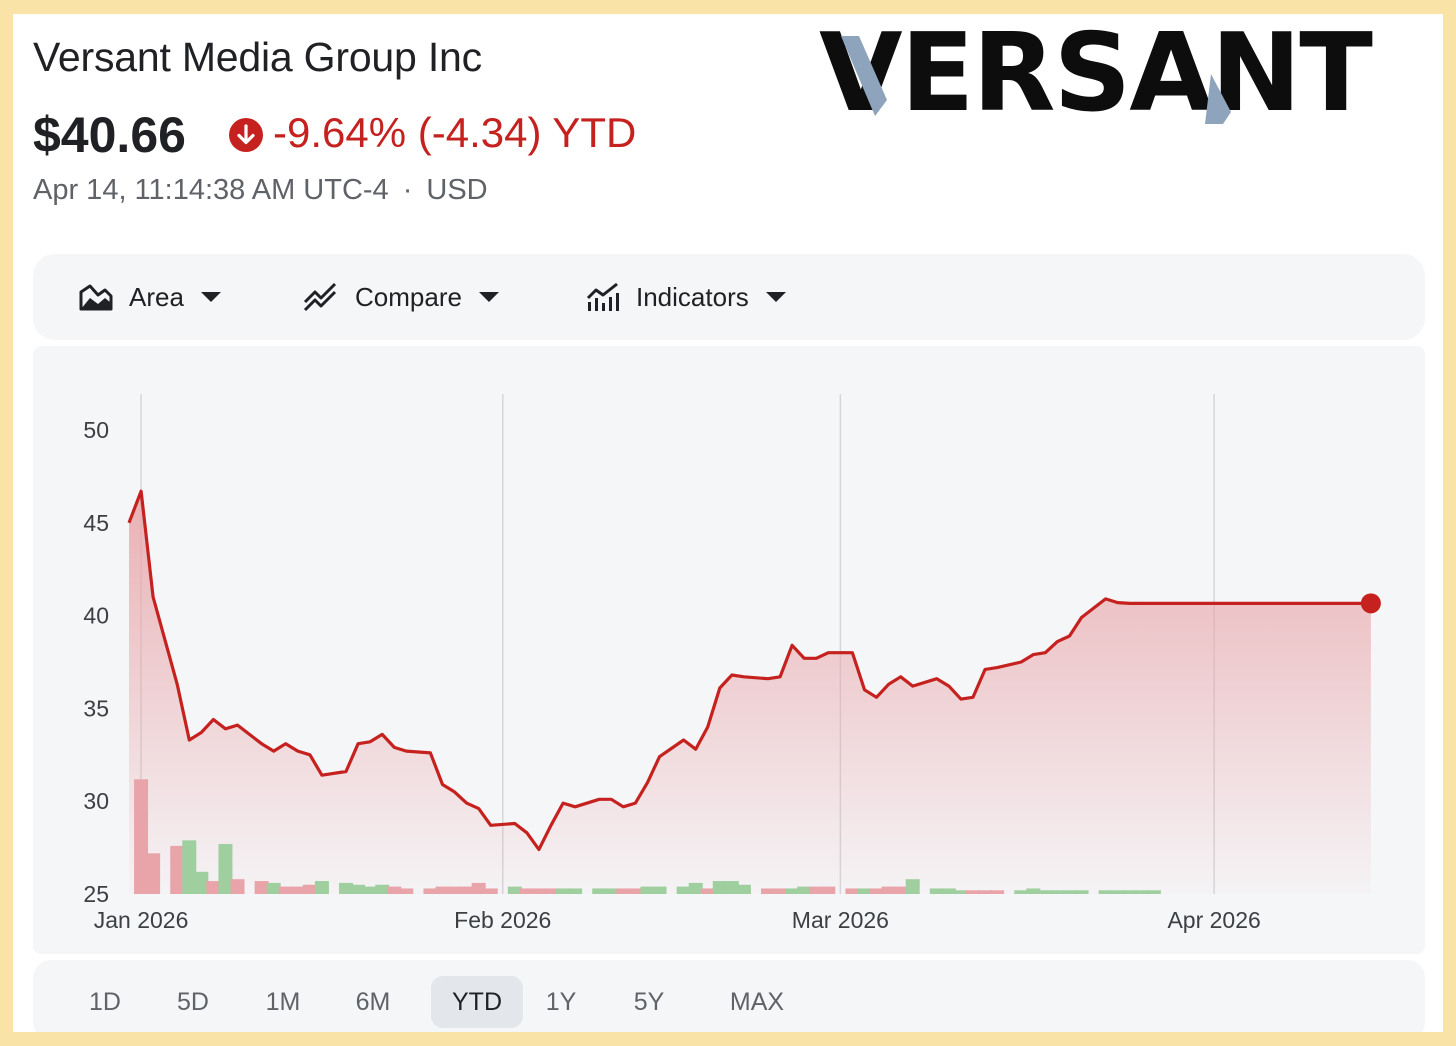  Describe the element at coordinates (1213, 920) in the screenshot. I see `x-tick-label: Apr 2026` at that location.